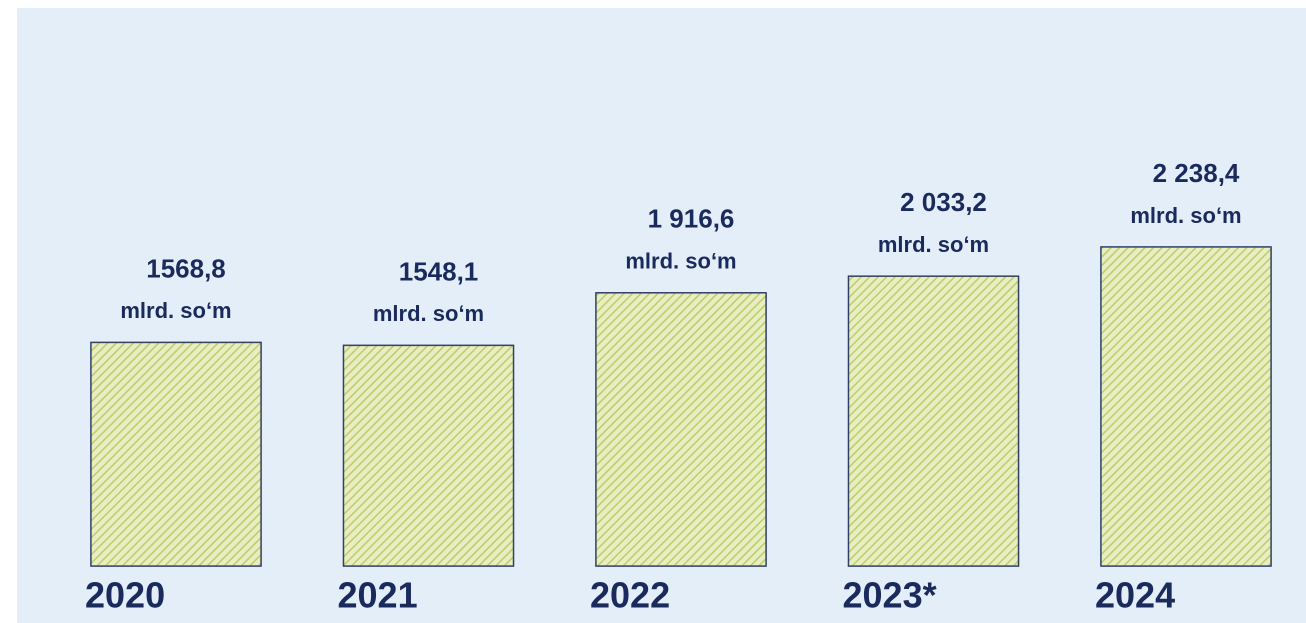 The image size is (1306, 623). I want to click on value-label: 1548,1, so click(439, 271).